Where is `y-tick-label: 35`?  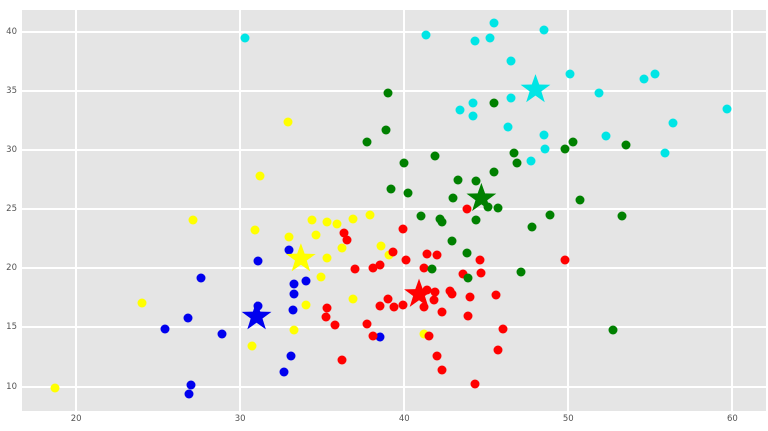 y-tick-label: 35 is located at coordinates (11, 90).